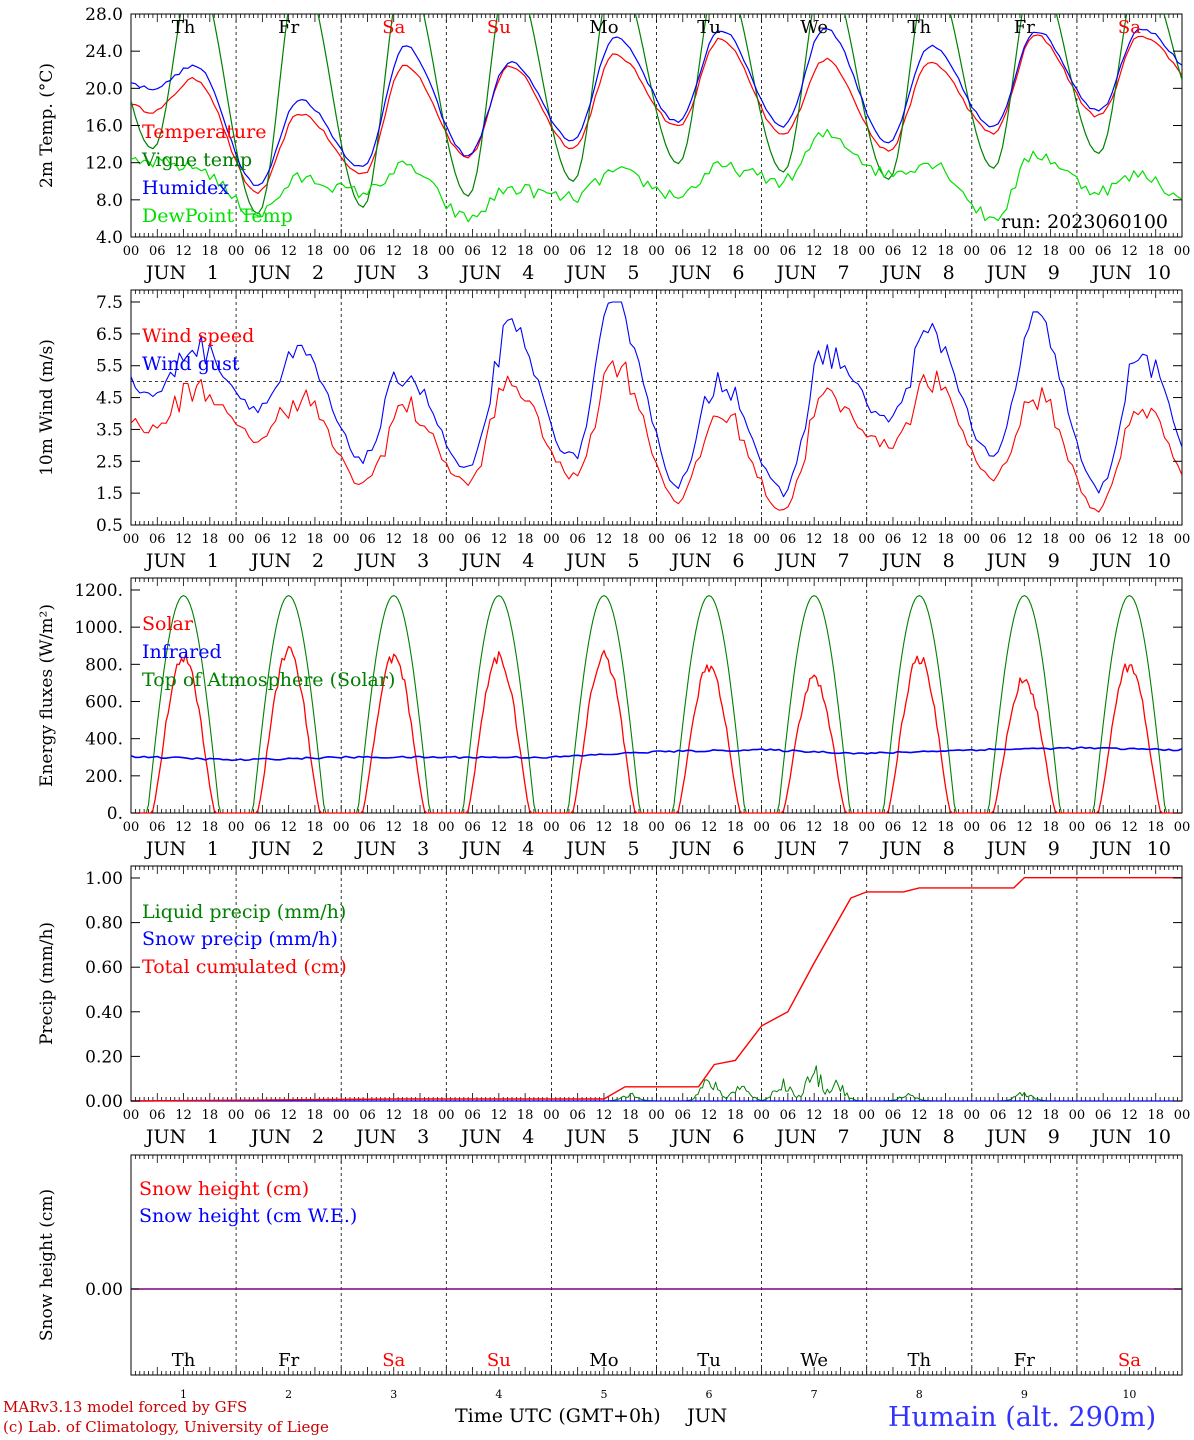 This screenshot has height=1440, width=1194. What do you see at coordinates (198, 336) in the screenshot?
I see `legend-wind-speed: Wind speed` at bounding box center [198, 336].